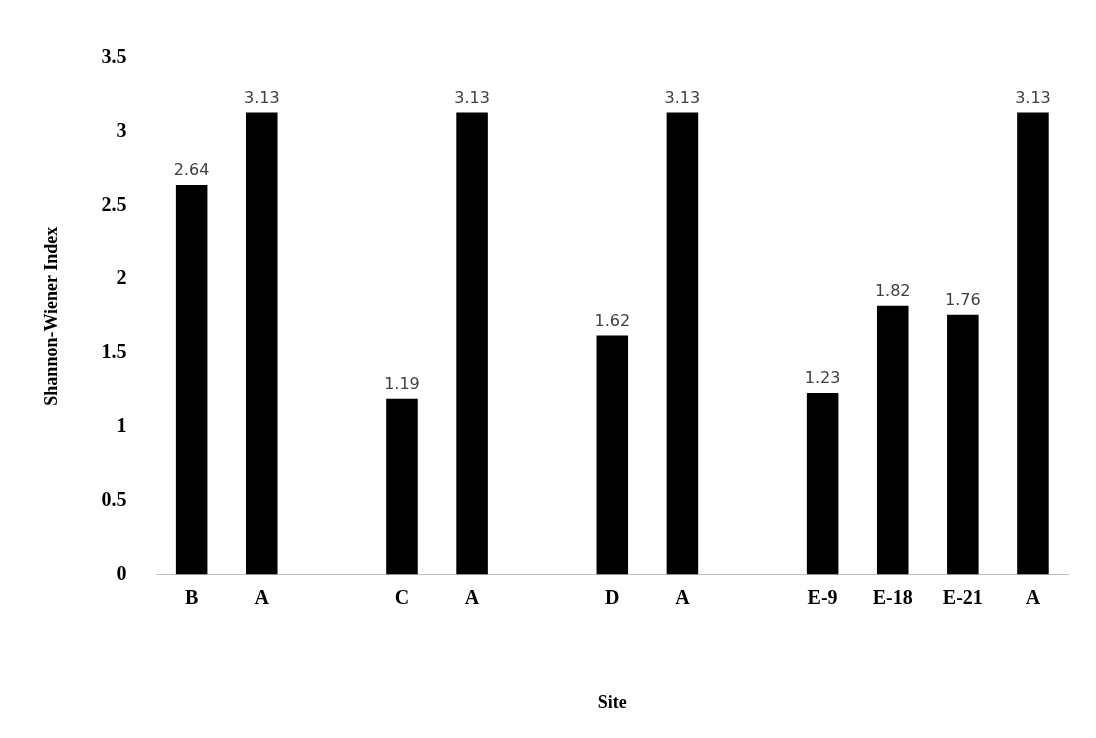  Describe the element at coordinates (114, 203) in the screenshot. I see `y-tick-label: 2.5` at that location.